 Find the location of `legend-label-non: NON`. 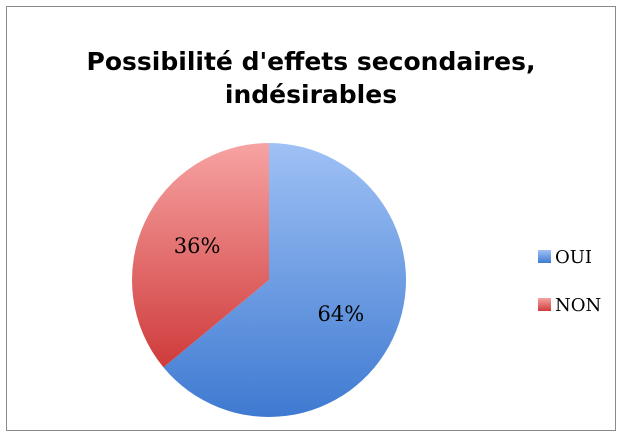

legend-label-non: NON is located at coordinates (578, 305).